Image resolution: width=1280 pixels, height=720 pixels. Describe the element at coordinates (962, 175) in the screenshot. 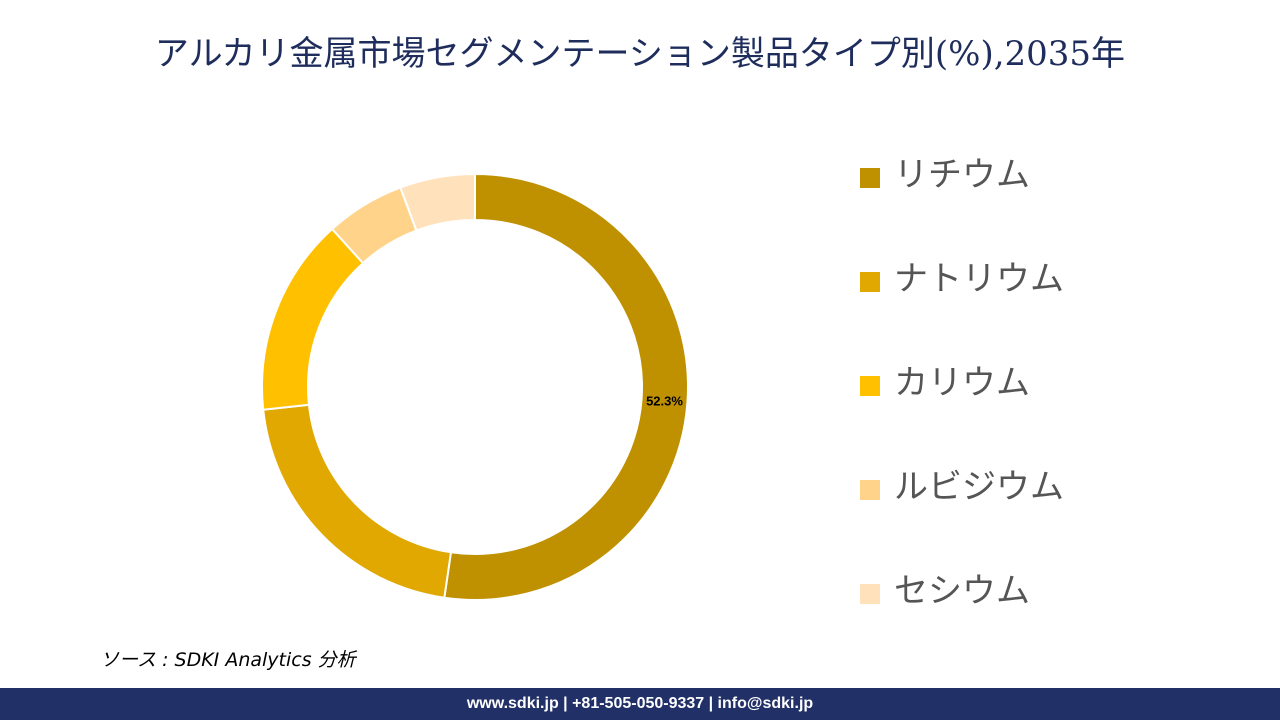

I see `legend-label: リチウム` at that location.